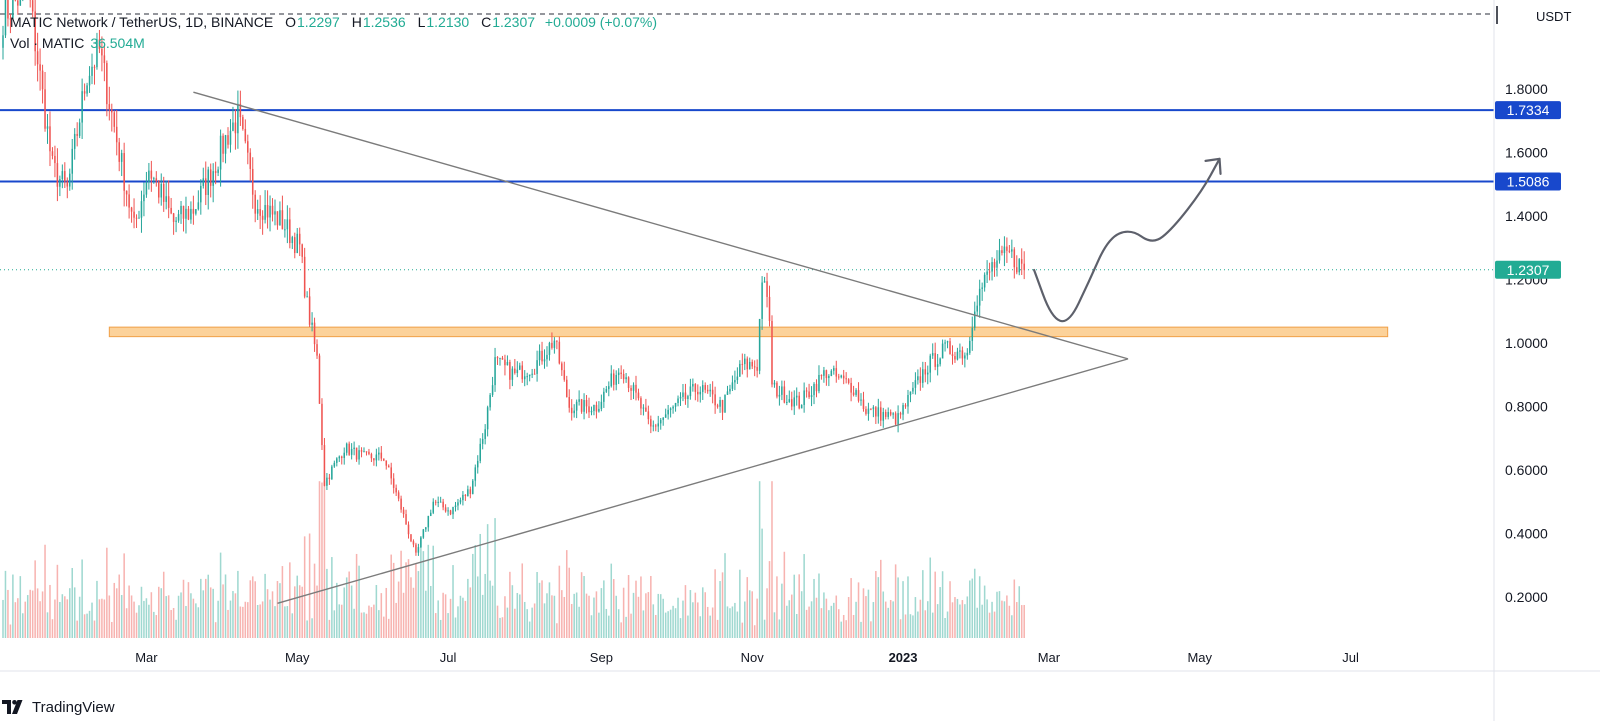 This screenshot has width=1600, height=726. Describe the element at coordinates (447, 22) in the screenshot. I see `low-value: 1.2130` at that location.